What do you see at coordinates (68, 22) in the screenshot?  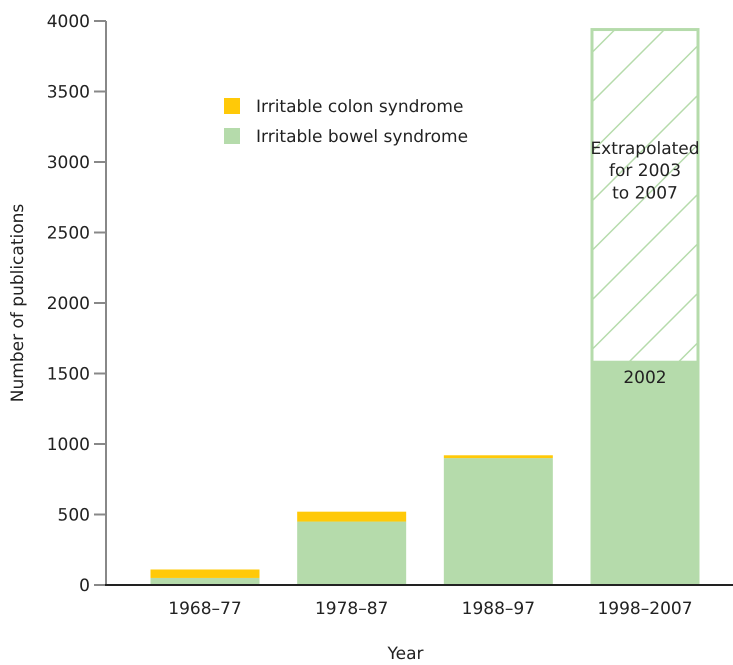 I see `y-tick-label: 4000` at bounding box center [68, 22].